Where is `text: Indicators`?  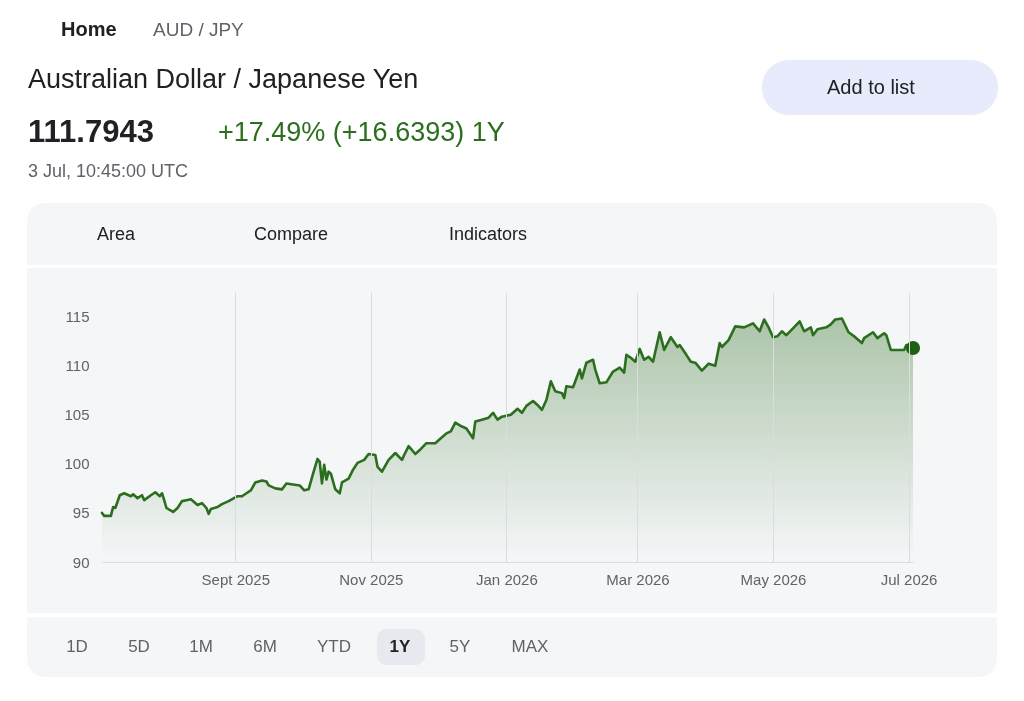
text: Indicators is located at coordinates (488, 234).